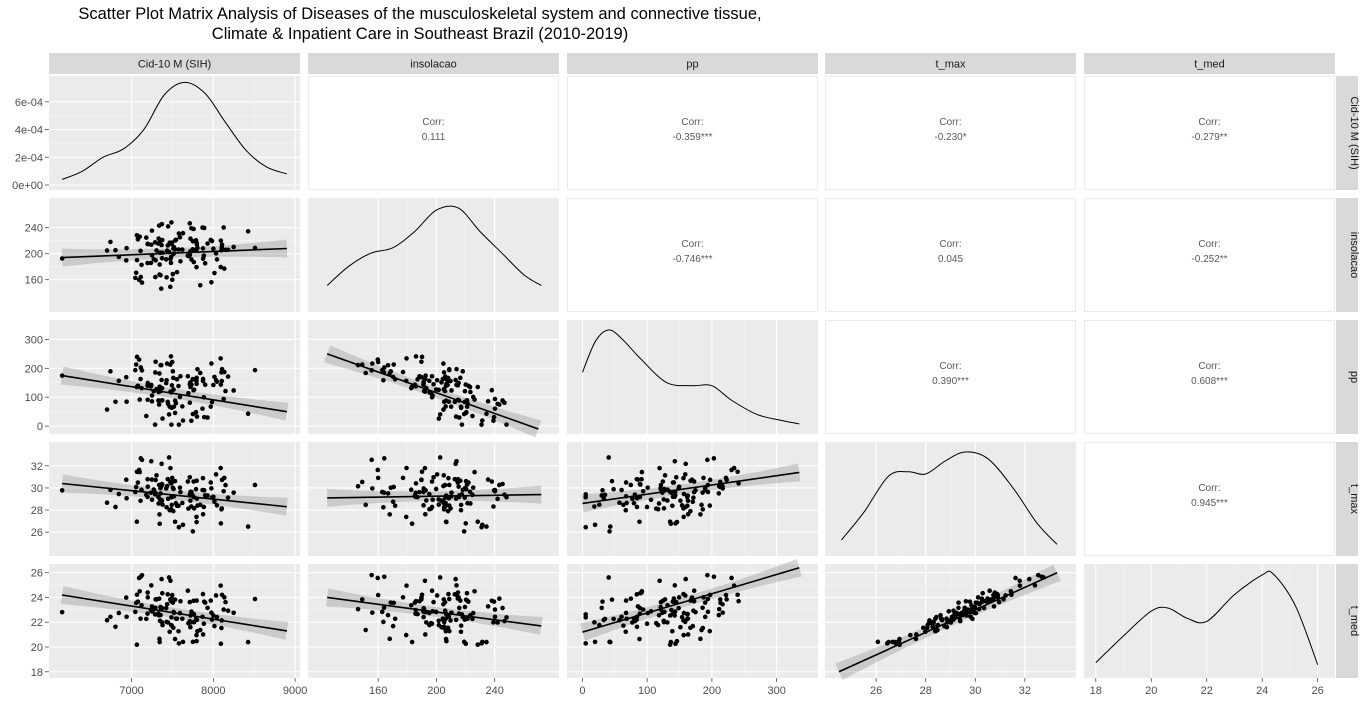  What do you see at coordinates (950, 63) in the screenshot?
I see `strip-top-t-max: t_max` at bounding box center [950, 63].